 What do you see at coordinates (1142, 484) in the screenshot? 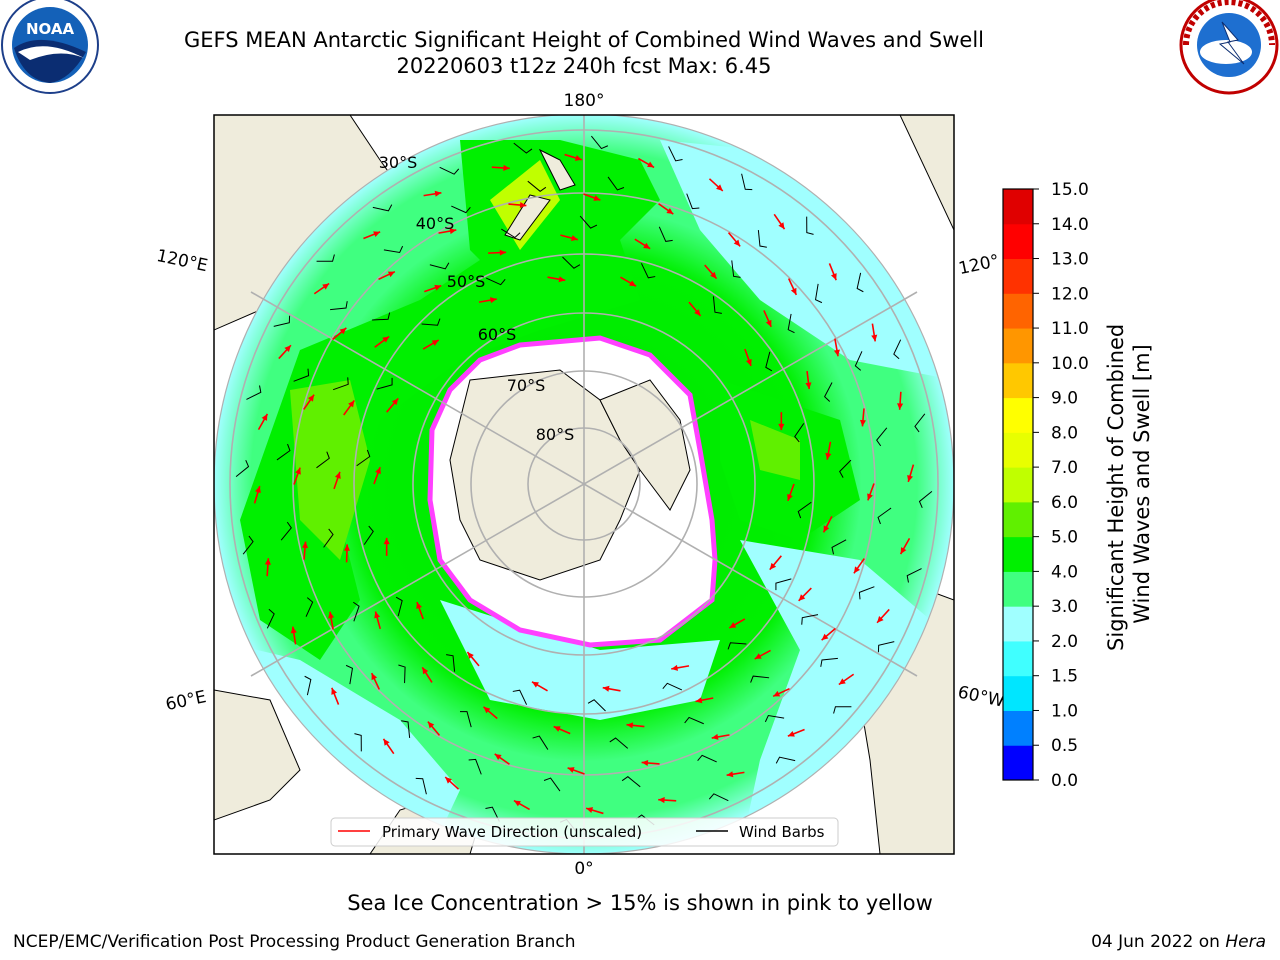
I see `colorbar-label-line2: Wind Waves and Swell [m]` at bounding box center [1142, 484].